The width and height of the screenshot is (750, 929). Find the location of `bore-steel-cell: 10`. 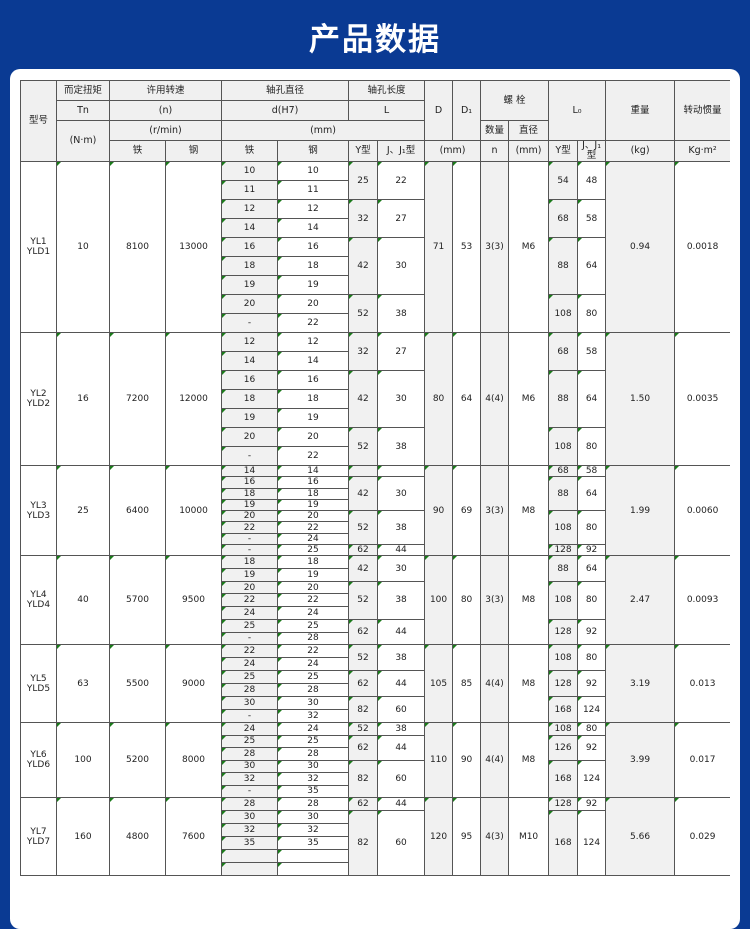

bore-steel-cell: 10 is located at coordinates (313, 171).